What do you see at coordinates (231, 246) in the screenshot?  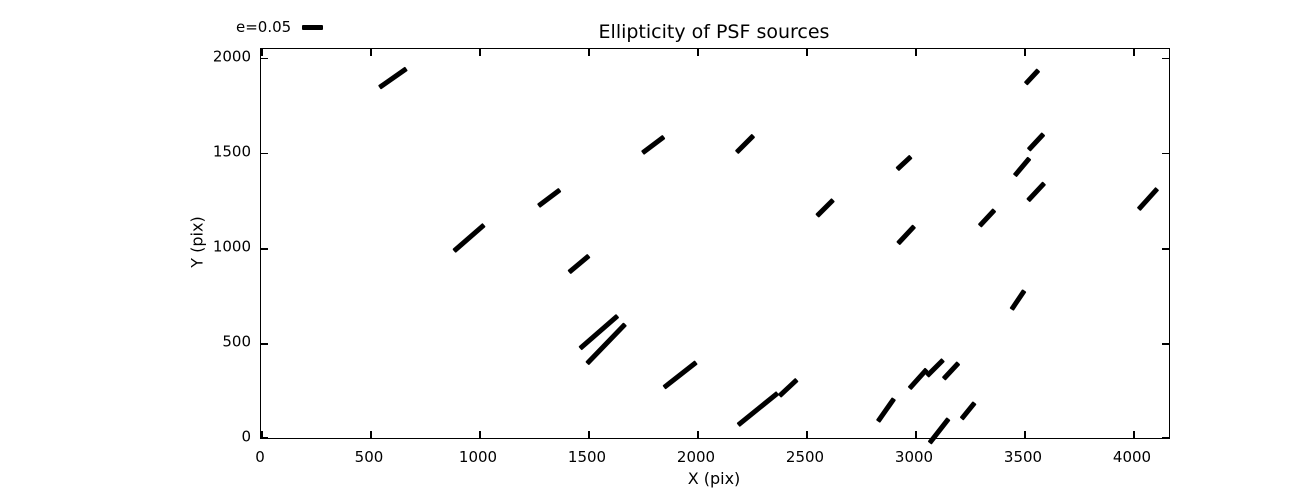 I see `y-tick-label: 1000` at bounding box center [231, 246].